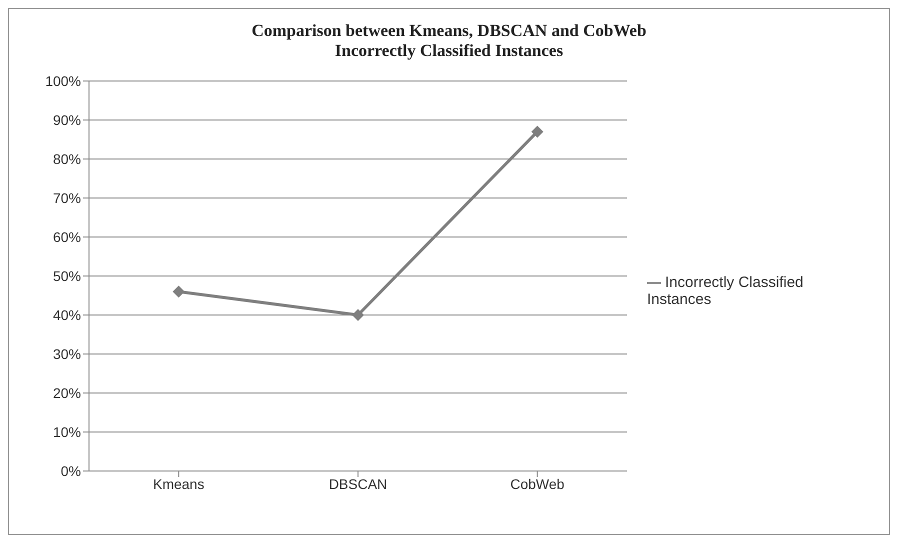  I want to click on y-tick-label: 100%, so click(63, 80).